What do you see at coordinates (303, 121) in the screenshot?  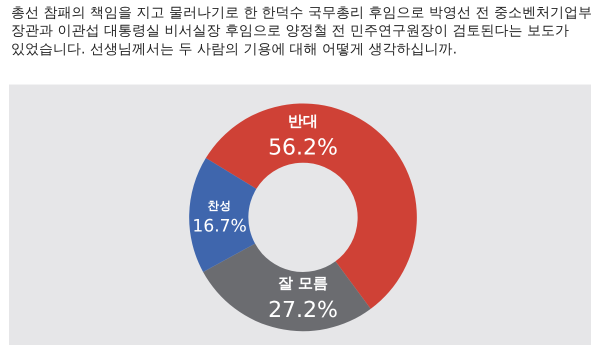 I see `slice-label: 반대` at bounding box center [303, 121].